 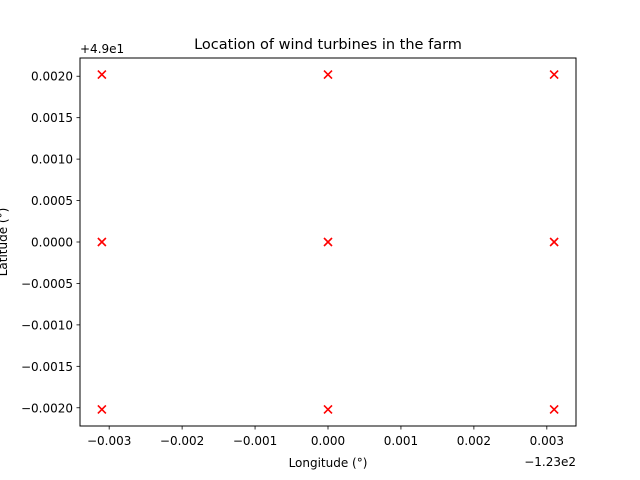 What do you see at coordinates (328, 441) in the screenshot?
I see `x-tick-label: 0.000` at bounding box center [328, 441].